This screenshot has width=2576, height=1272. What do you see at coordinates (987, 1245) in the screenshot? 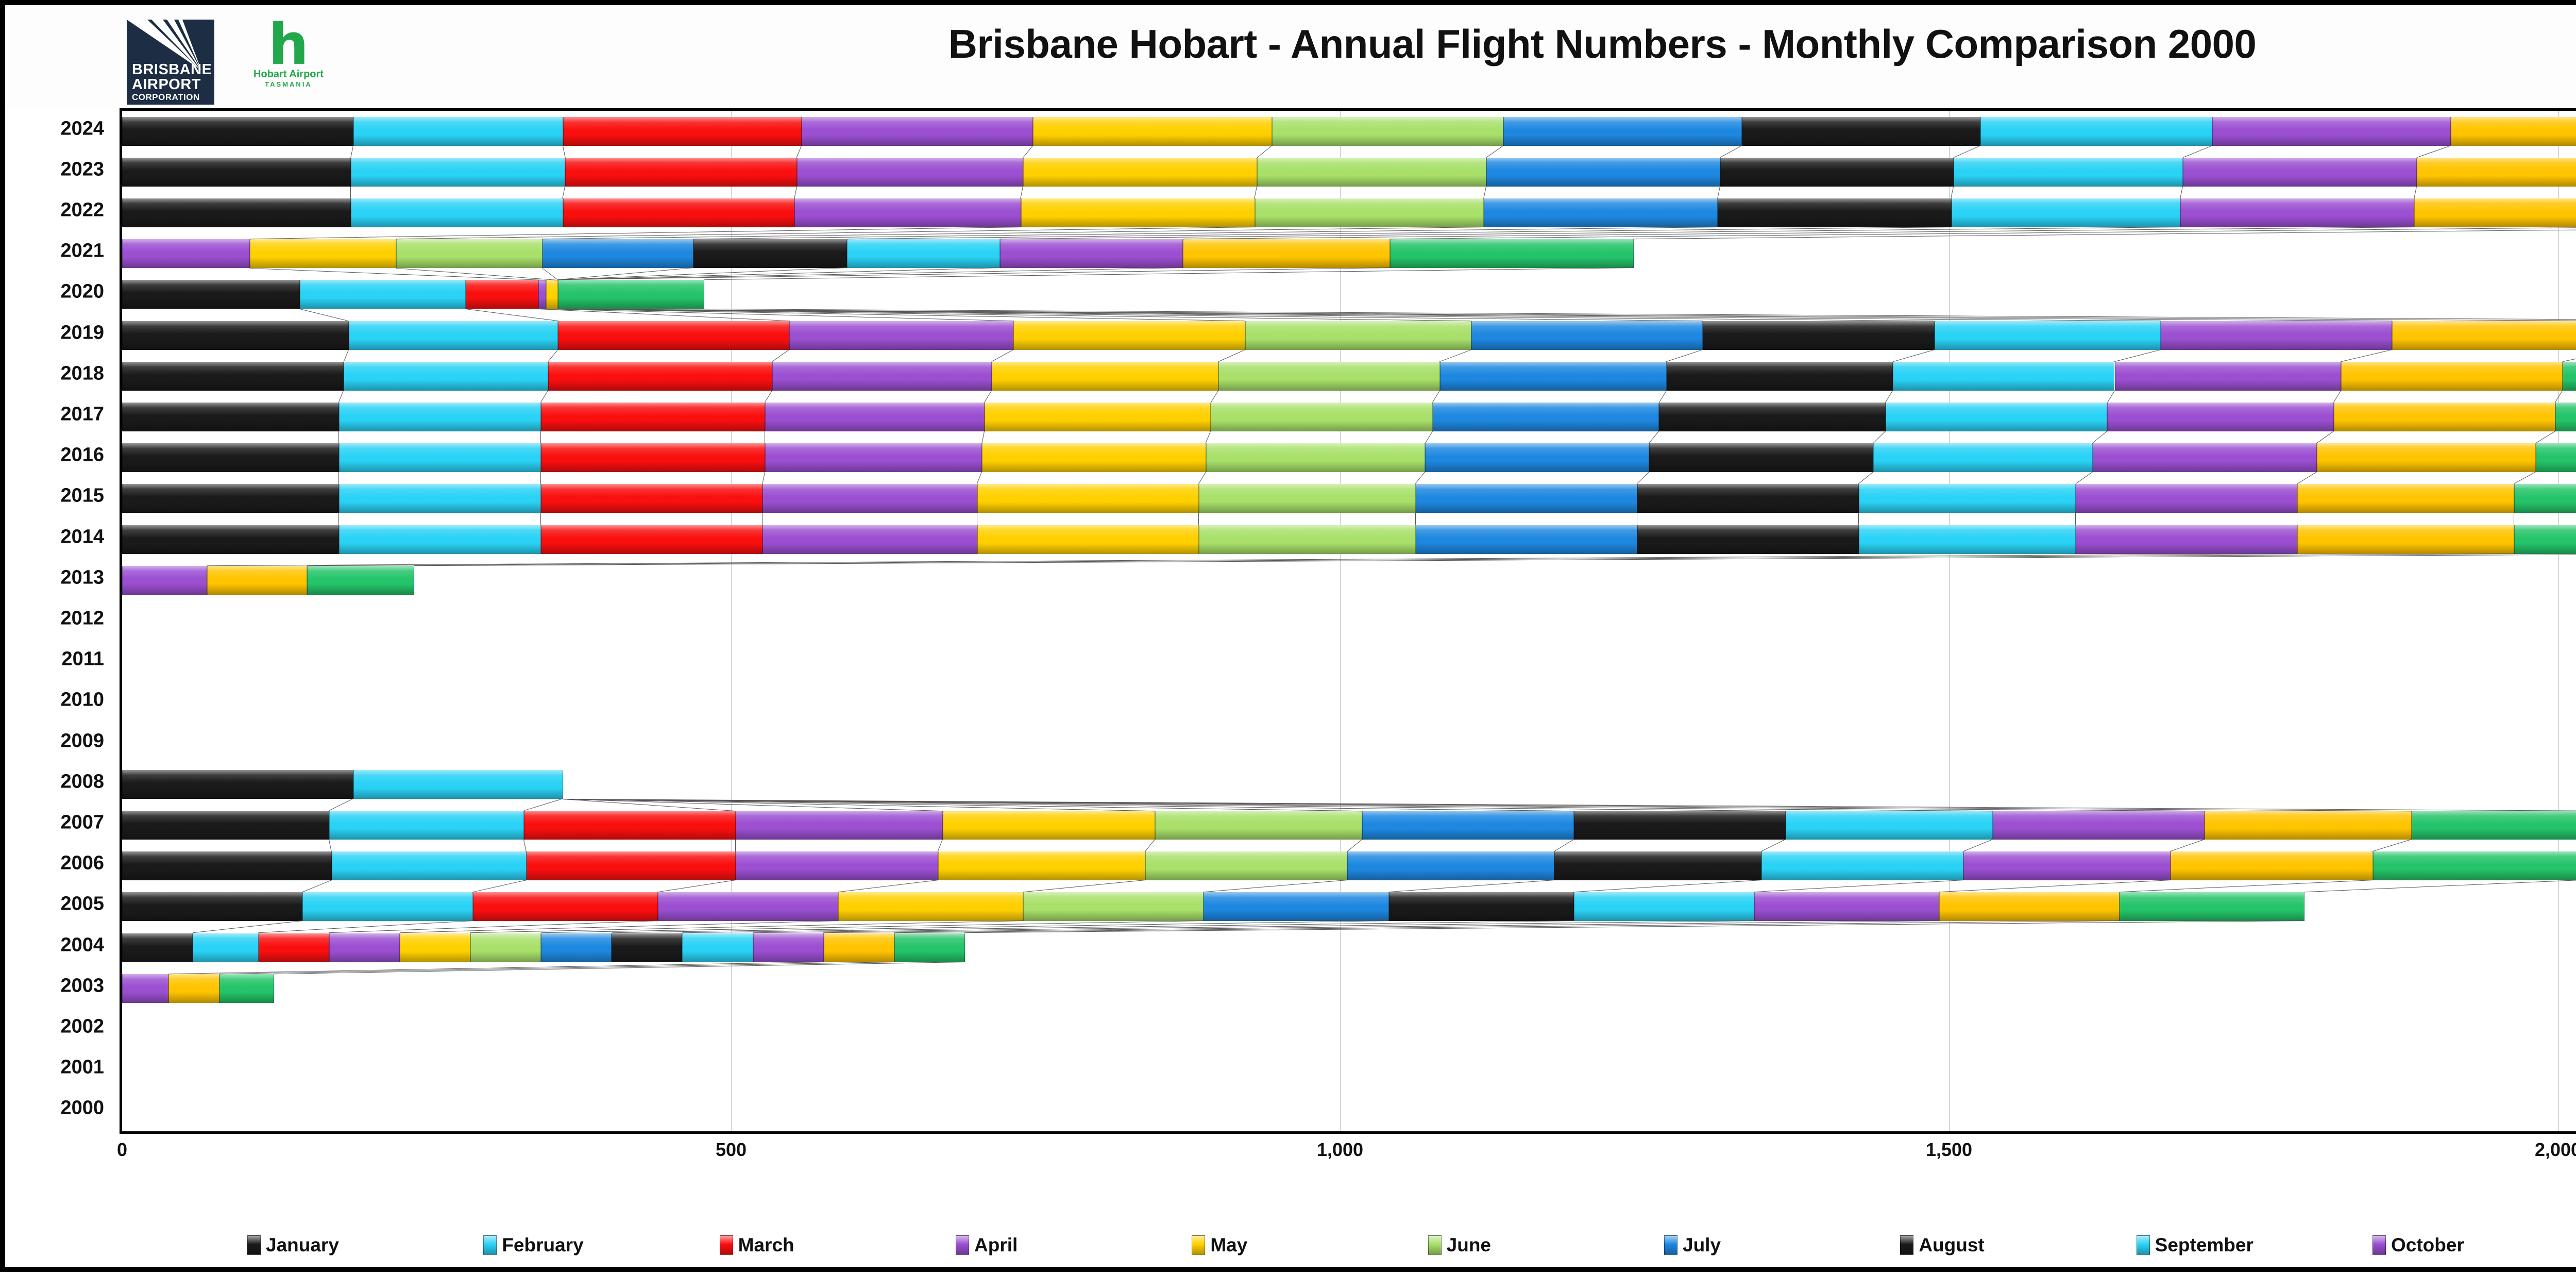
I see `legend-item-april: April` at bounding box center [987, 1245].